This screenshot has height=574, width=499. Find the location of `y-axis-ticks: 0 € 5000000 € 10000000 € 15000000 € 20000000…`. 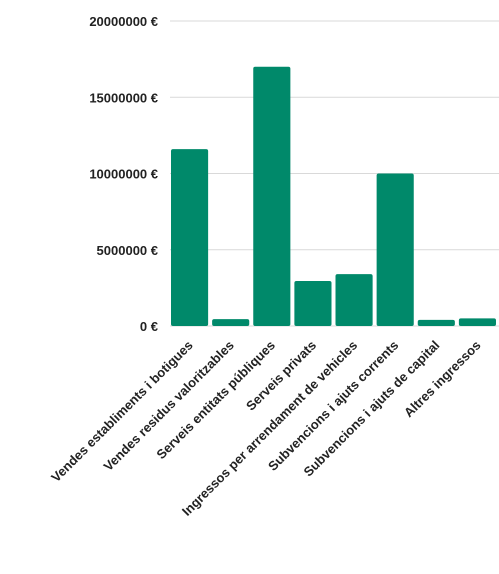

y-axis-ticks: 0 € 5000000 € 10000000 € 15000000 € 20000000… is located at coordinates (123, 174).